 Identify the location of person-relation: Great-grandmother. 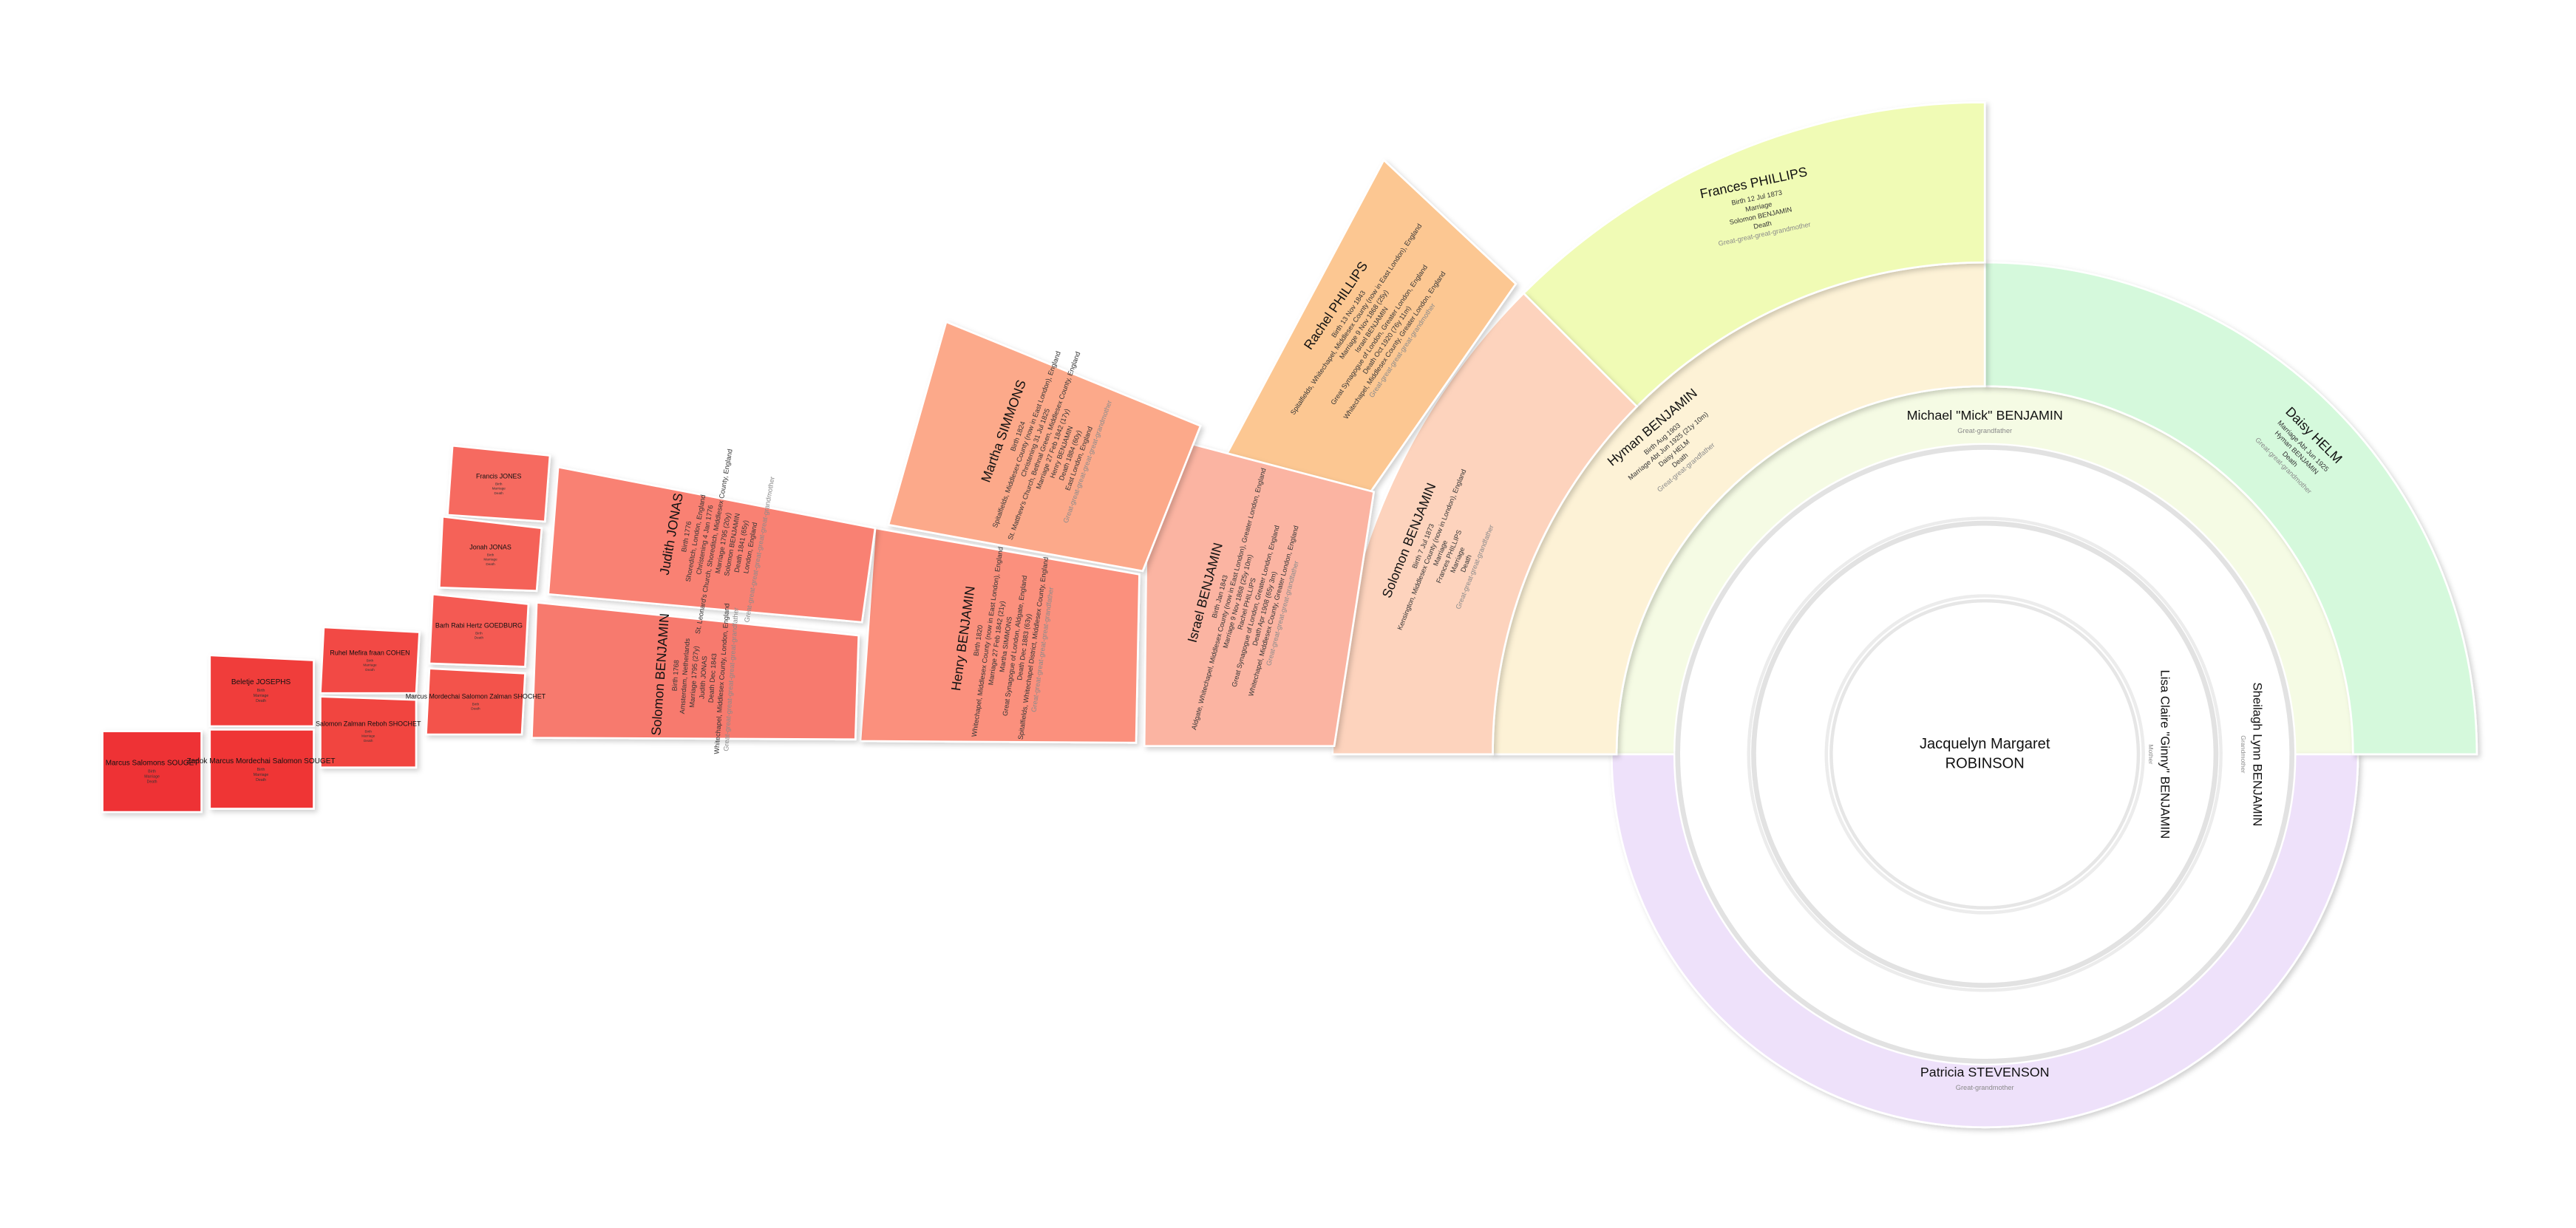
(1985, 1087).